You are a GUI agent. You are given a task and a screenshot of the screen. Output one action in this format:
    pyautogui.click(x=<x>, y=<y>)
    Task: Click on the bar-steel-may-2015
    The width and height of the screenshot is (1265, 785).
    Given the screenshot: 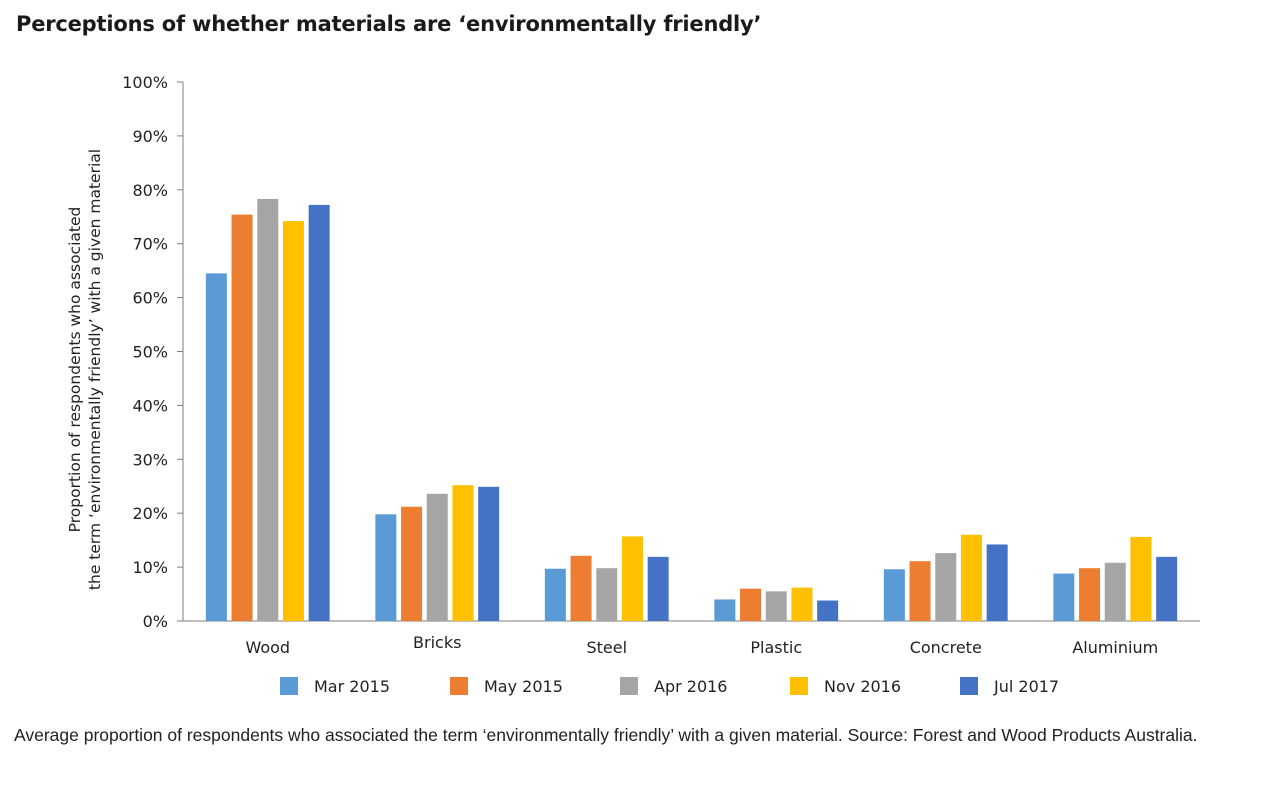 What is the action you would take?
    pyautogui.click(x=581, y=588)
    